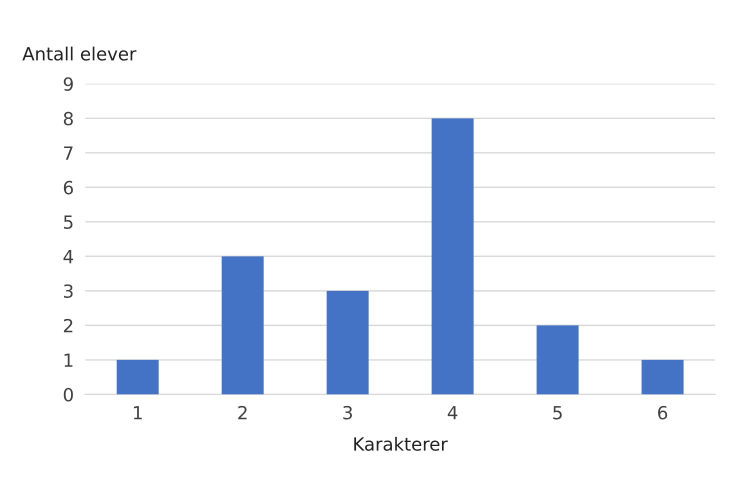  I want to click on y-tick-label: 9, so click(68, 84).